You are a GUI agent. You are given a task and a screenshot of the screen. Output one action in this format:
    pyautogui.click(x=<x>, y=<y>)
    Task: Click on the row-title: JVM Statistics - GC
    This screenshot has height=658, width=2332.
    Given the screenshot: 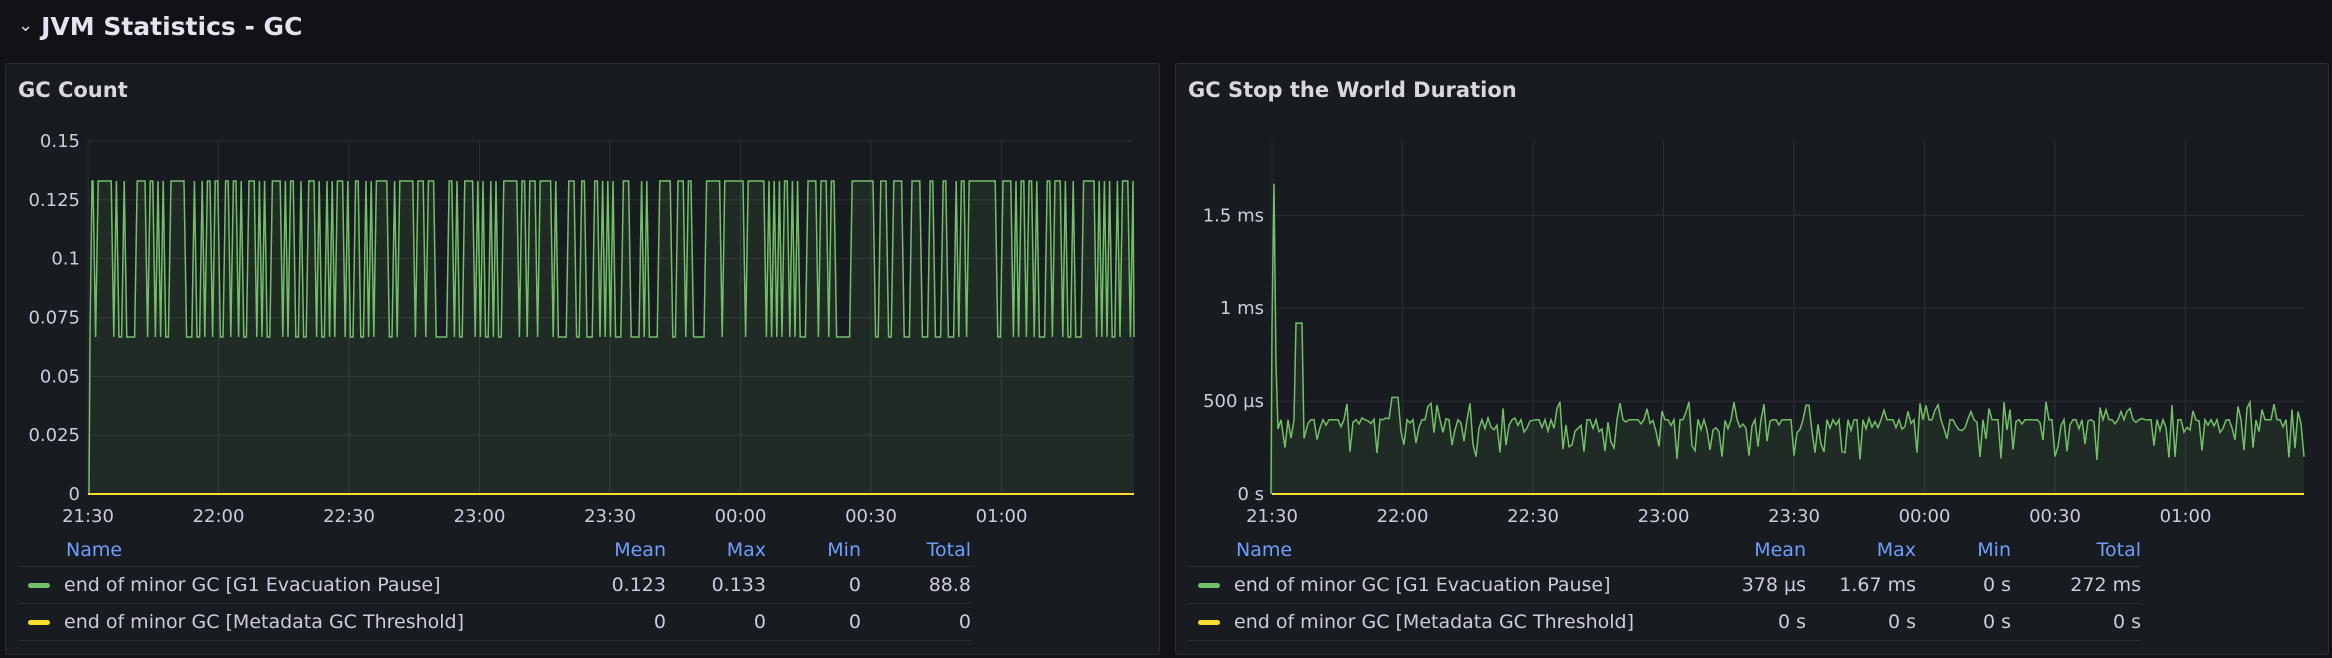 What is the action you would take?
    pyautogui.click(x=172, y=26)
    